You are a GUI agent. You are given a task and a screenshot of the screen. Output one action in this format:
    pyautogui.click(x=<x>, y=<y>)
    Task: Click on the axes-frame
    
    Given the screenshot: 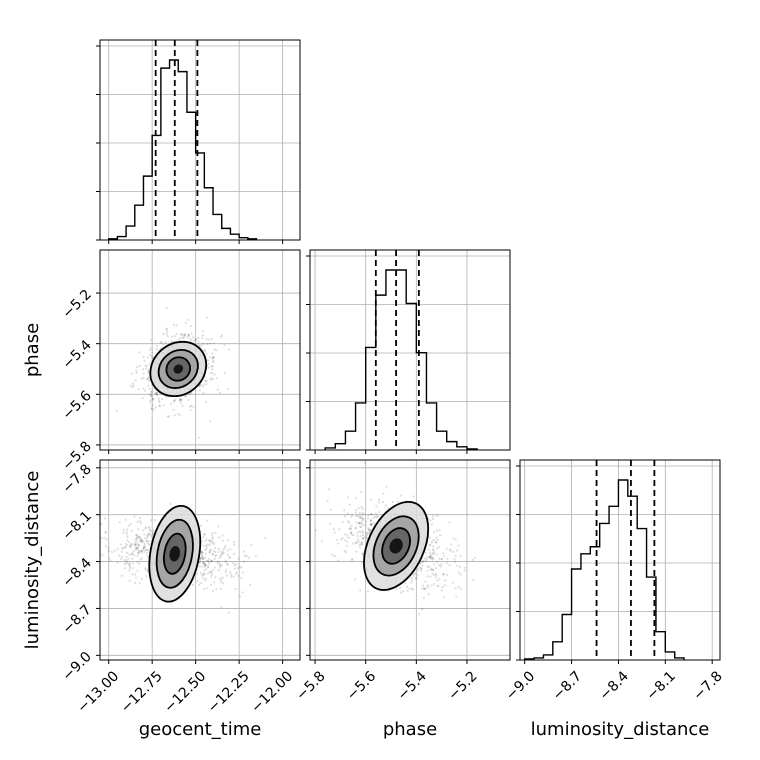 What is the action you would take?
    pyautogui.click(x=200, y=350)
    